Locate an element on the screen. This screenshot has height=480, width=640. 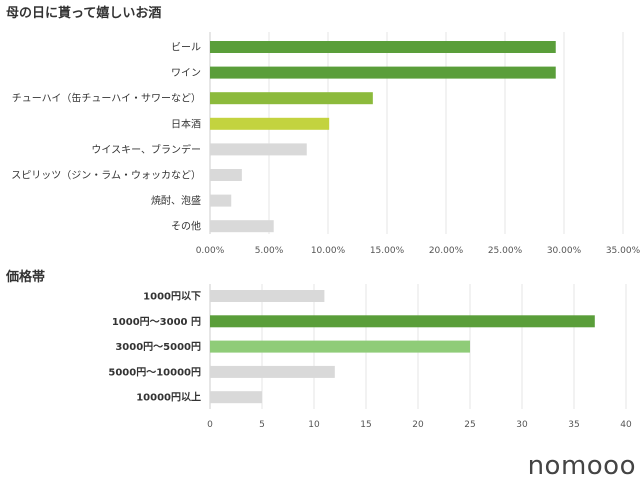
c2-xtick-label: 20 is located at coordinates (418, 425).